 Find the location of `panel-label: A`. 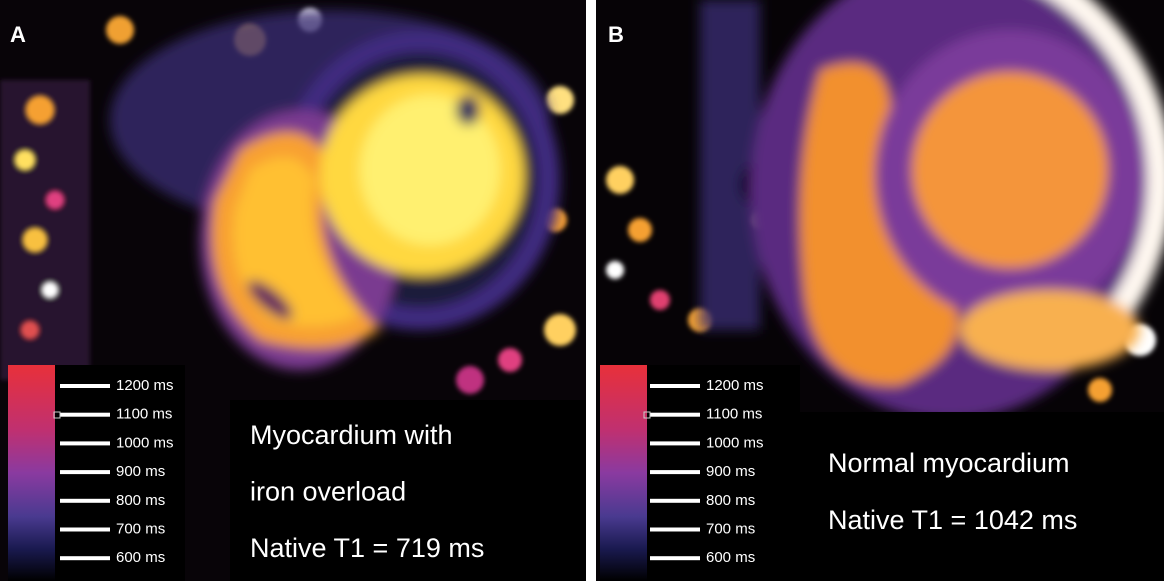

panel-label: A is located at coordinates (18, 34).